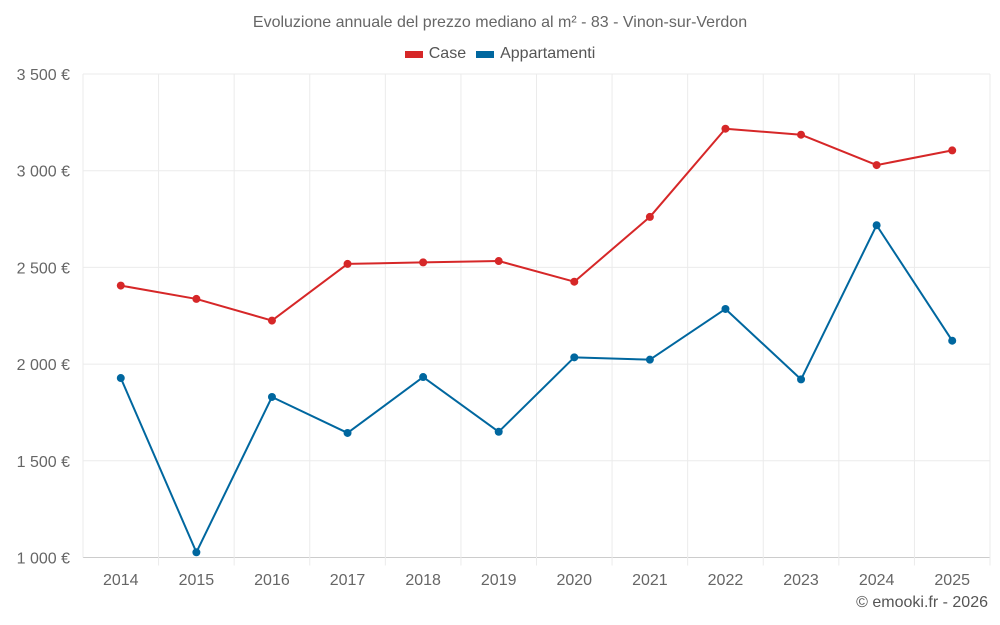 This screenshot has height=625, width=1000. Describe the element at coordinates (43, 75) in the screenshot. I see `y-tick-label: 3 500 €` at that location.